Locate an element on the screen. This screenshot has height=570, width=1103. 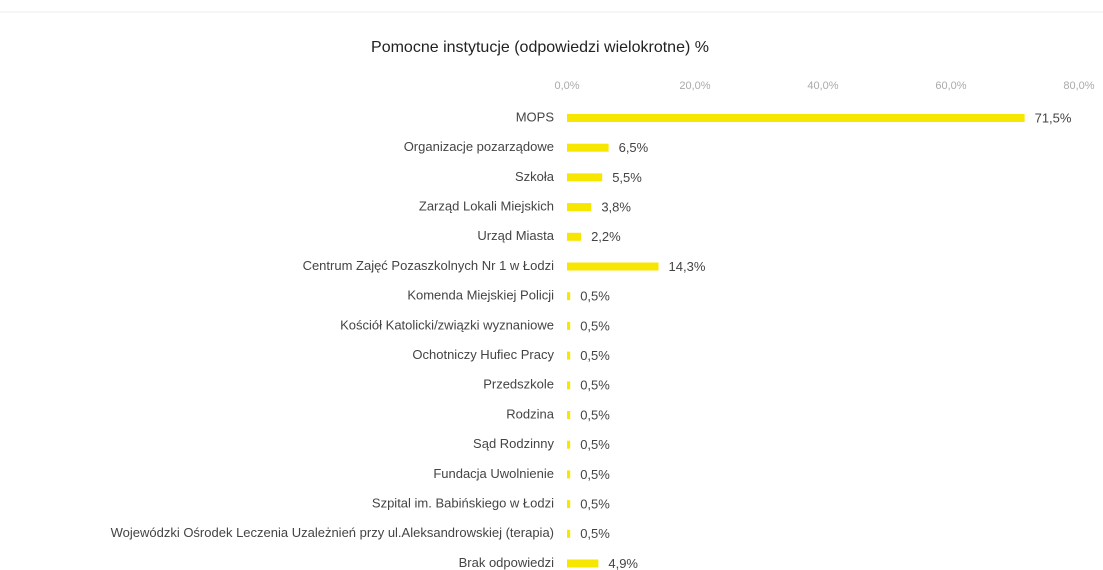
y-tick-label: Komenda Miejskiej Policji is located at coordinates (480, 295).